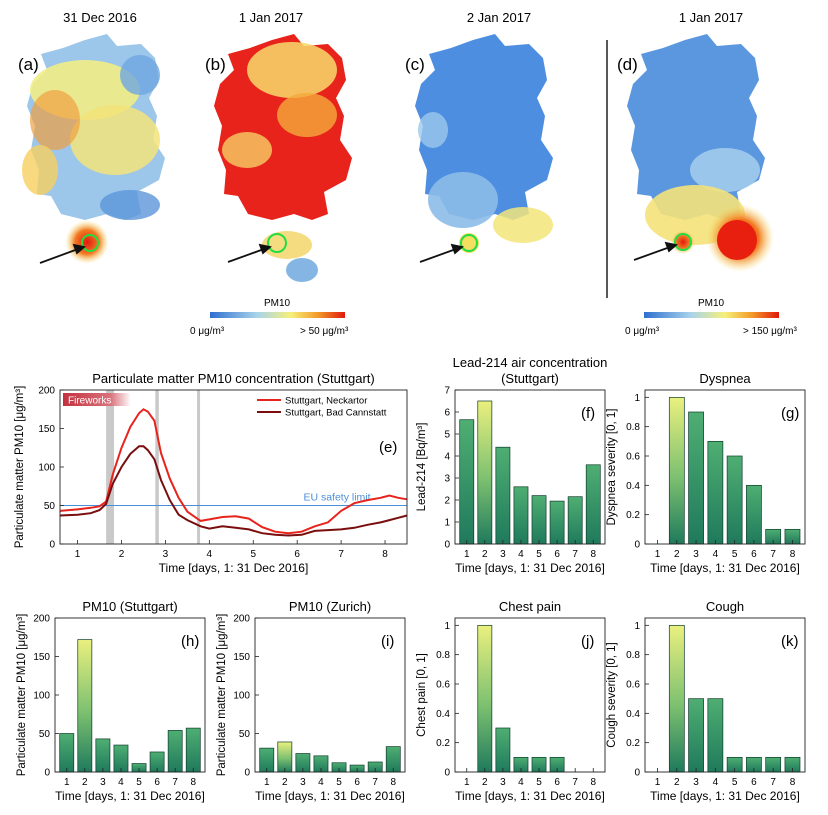  Describe the element at coordinates (283, 158) in the screenshot. I see `map-b` at that location.